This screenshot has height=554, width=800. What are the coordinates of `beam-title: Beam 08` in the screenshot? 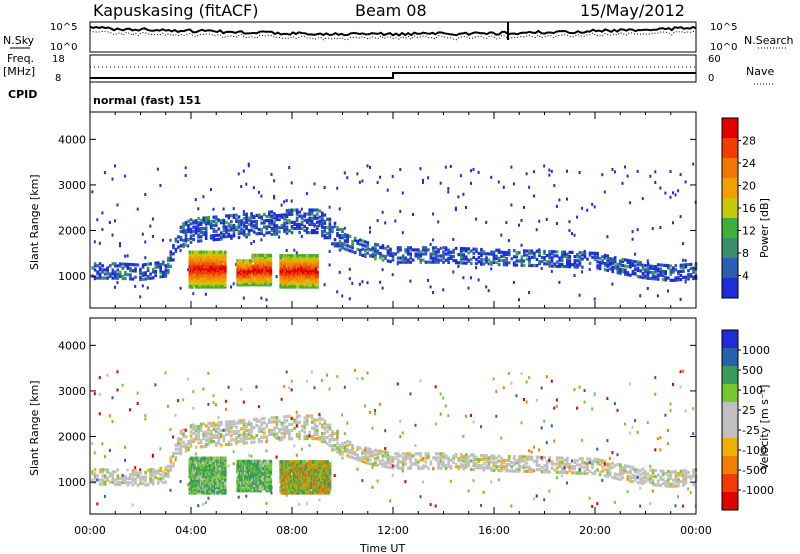 It's located at (391, 10).